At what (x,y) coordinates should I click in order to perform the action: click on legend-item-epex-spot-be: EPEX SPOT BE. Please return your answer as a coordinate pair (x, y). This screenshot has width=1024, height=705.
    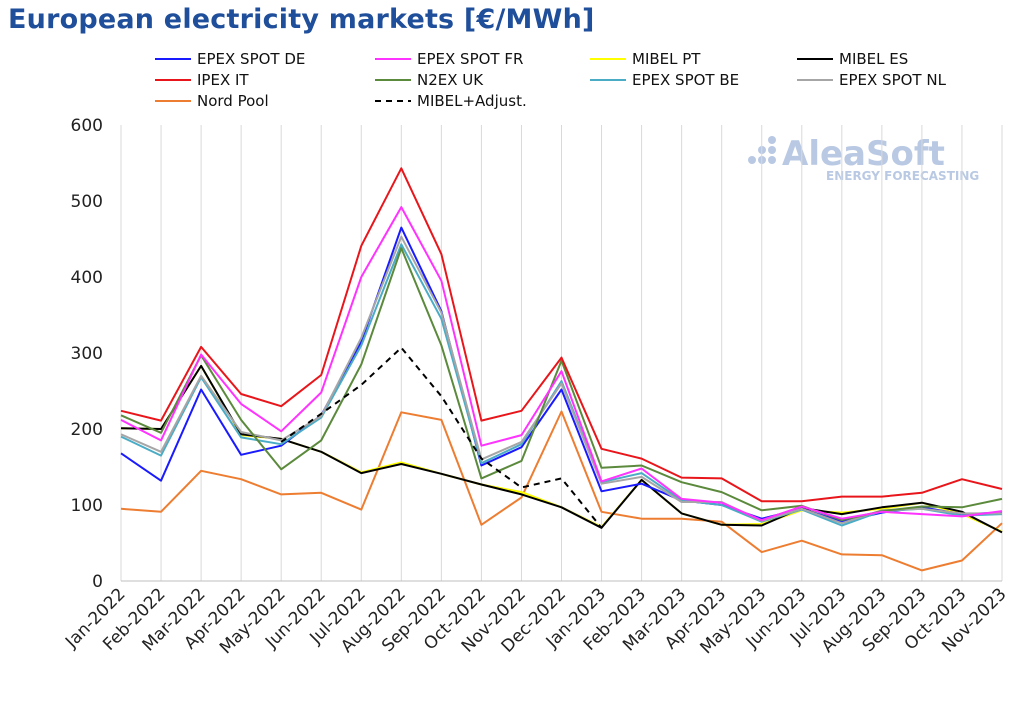
    Looking at the image, I should click on (664, 80).